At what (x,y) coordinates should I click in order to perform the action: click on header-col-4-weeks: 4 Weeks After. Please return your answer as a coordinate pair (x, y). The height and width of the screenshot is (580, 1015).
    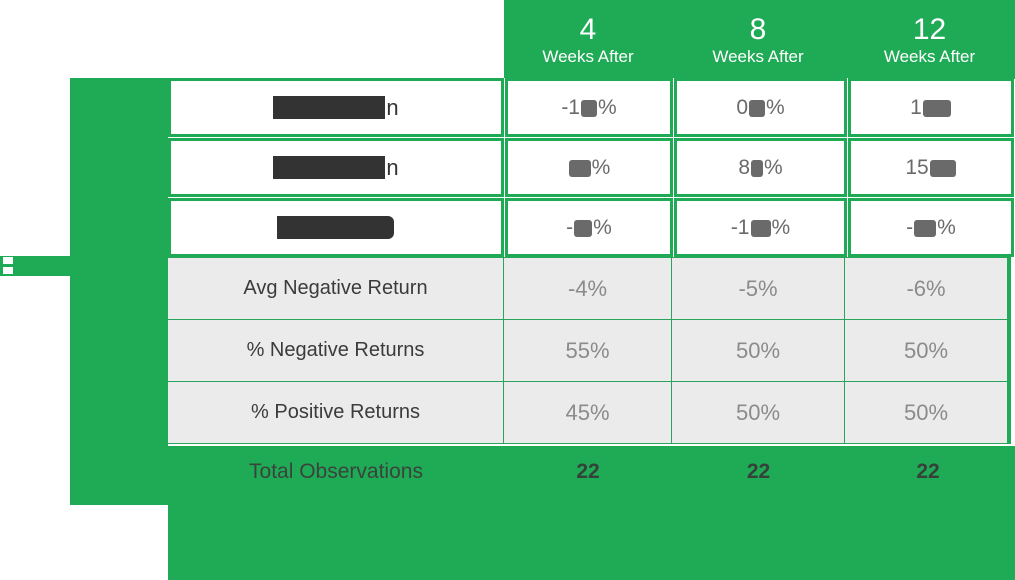
    Looking at the image, I should click on (588, 39).